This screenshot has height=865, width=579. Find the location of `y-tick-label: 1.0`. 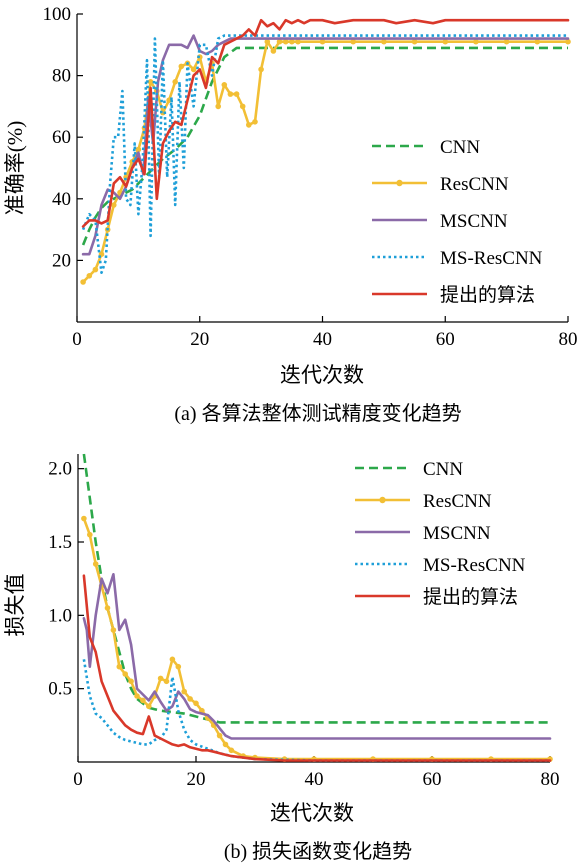

y-tick-label: 1.0 is located at coordinates (60, 615).